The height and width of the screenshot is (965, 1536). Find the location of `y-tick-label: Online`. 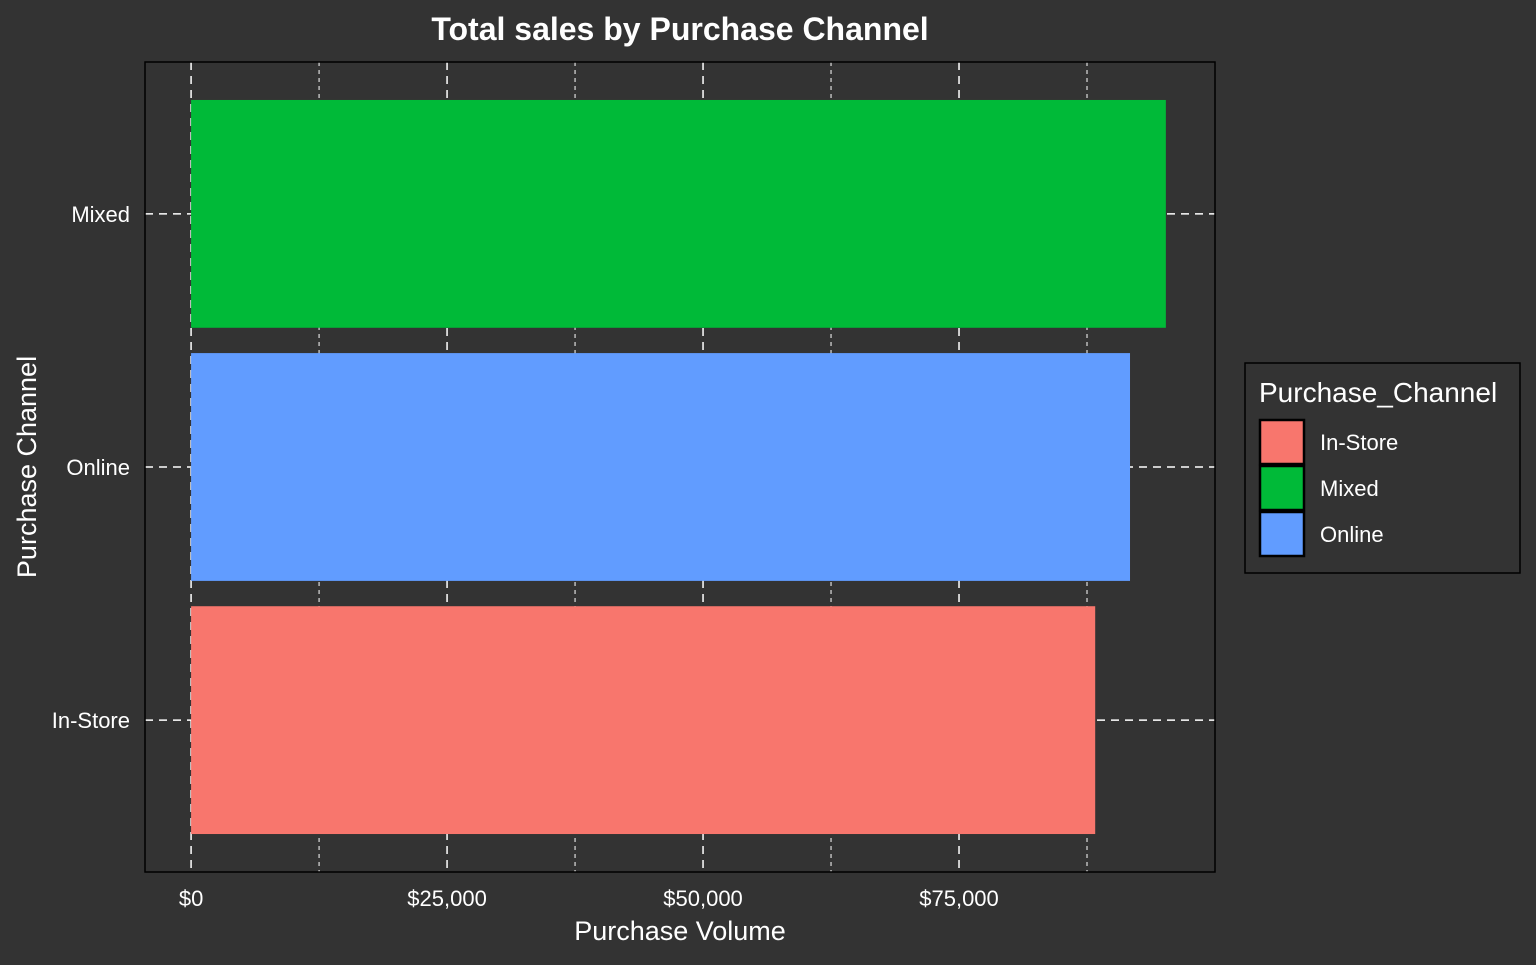

y-tick-label: Online is located at coordinates (98, 467).